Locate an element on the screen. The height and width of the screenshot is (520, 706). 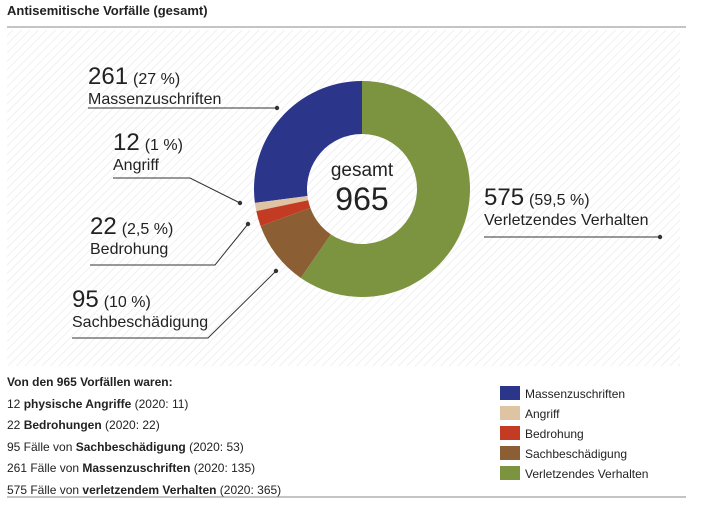
note-pre: 12 is located at coordinates (15, 403).